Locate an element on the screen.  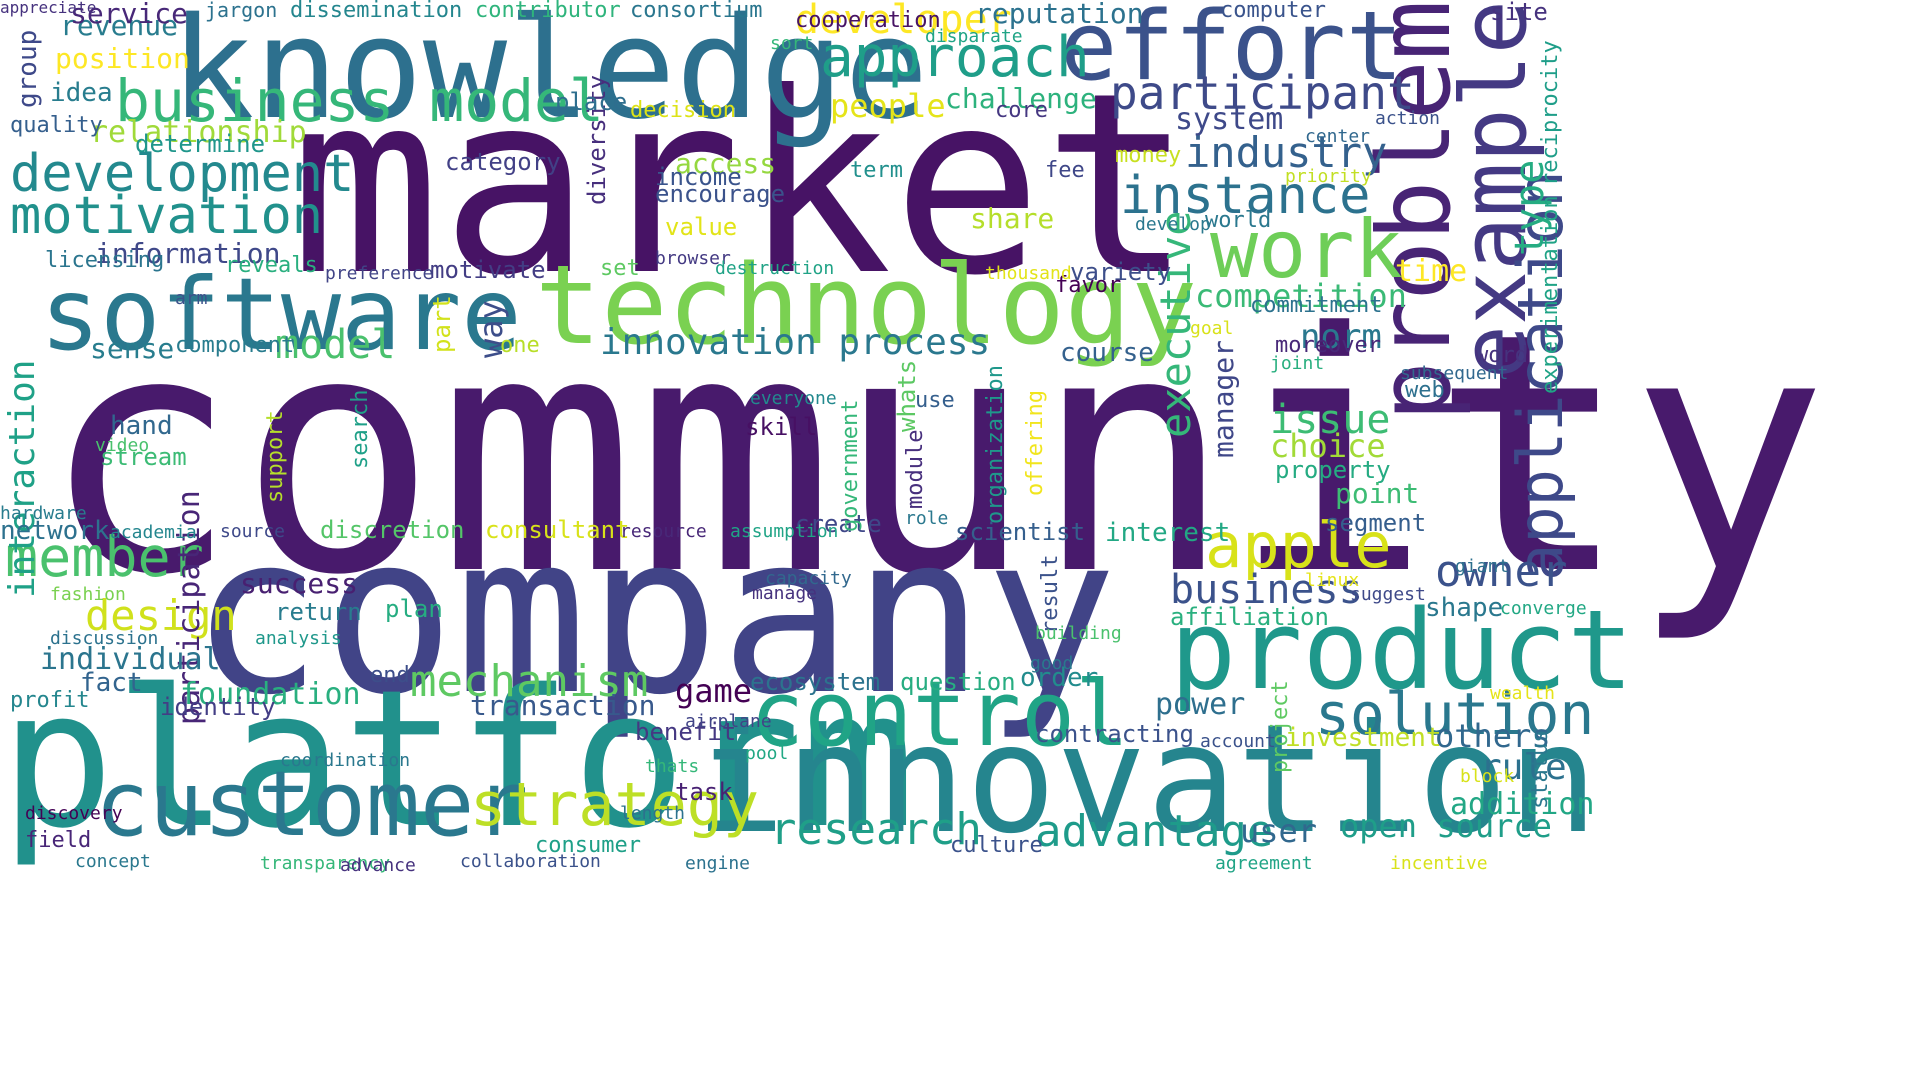
word-discovery: discovery is located at coordinates (74, 813).